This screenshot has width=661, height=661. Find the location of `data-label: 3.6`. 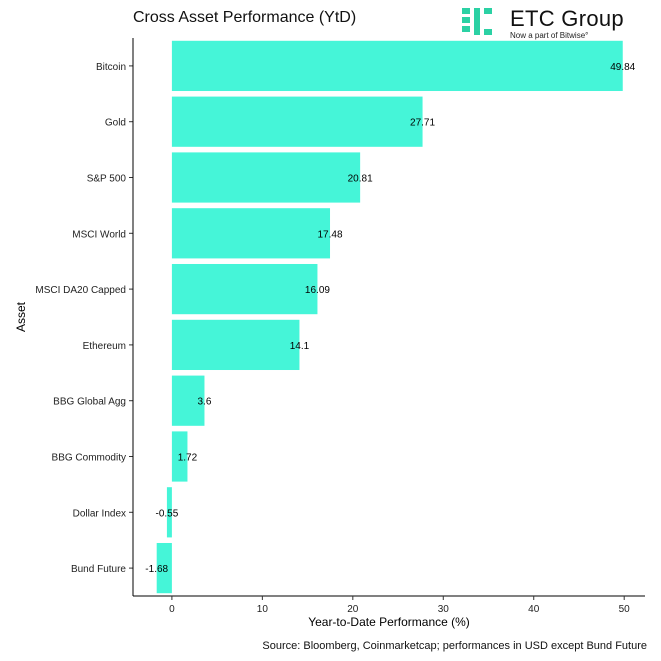

data-label: 3.6 is located at coordinates (205, 402).